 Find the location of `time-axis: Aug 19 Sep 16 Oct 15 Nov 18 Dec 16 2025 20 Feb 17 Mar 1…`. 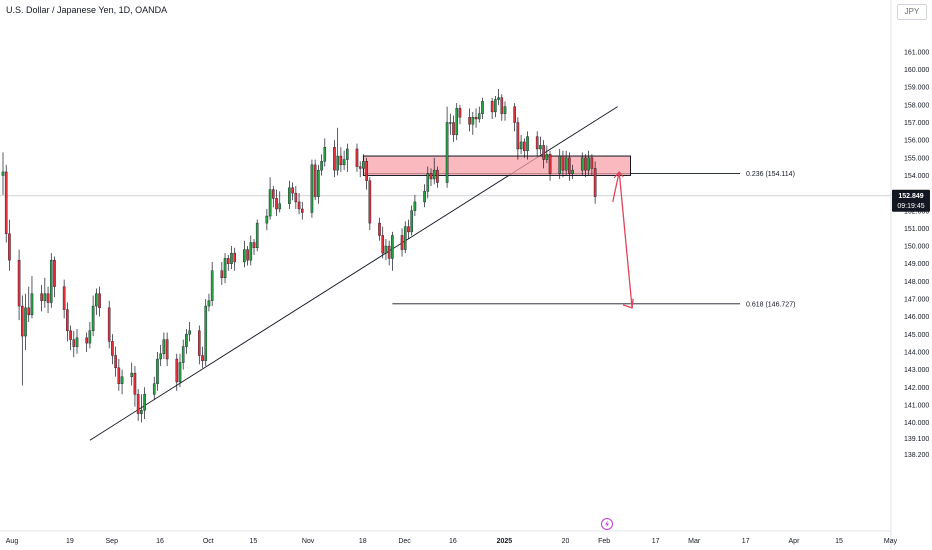

time-axis: Aug 19 Sep 16 Oct 15 Nov 18 Dec 16 2025 20 Feb 17 Mar 1… is located at coordinates (452, 541).